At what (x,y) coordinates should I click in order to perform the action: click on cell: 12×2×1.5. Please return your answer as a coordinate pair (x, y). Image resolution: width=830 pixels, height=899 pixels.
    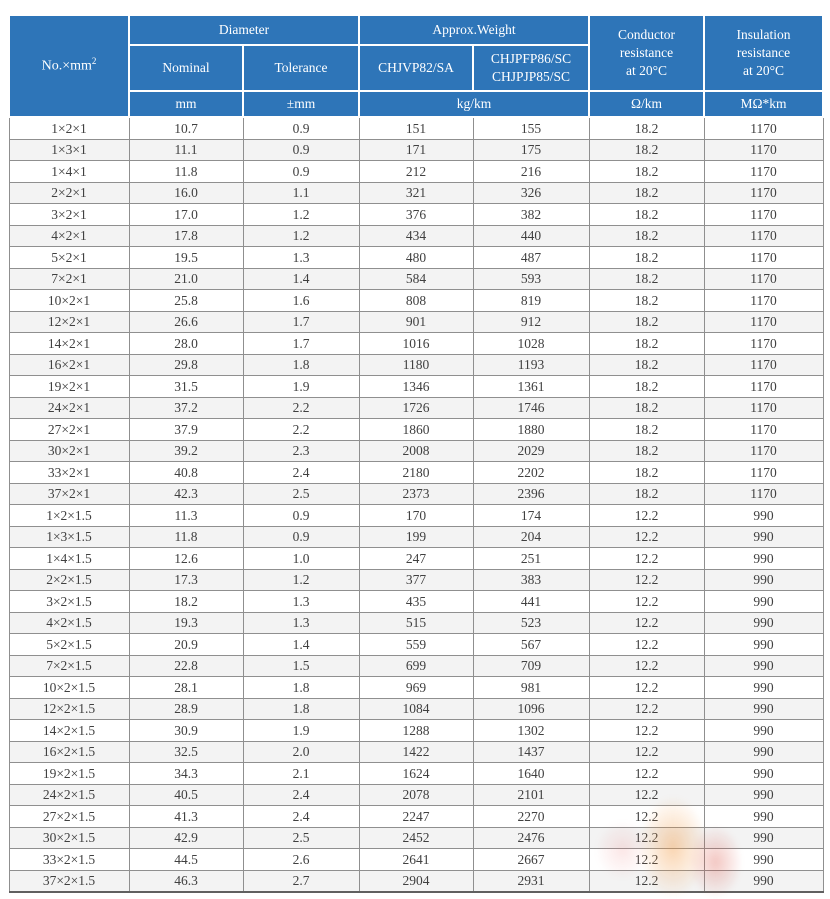
    Looking at the image, I should click on (69, 708).